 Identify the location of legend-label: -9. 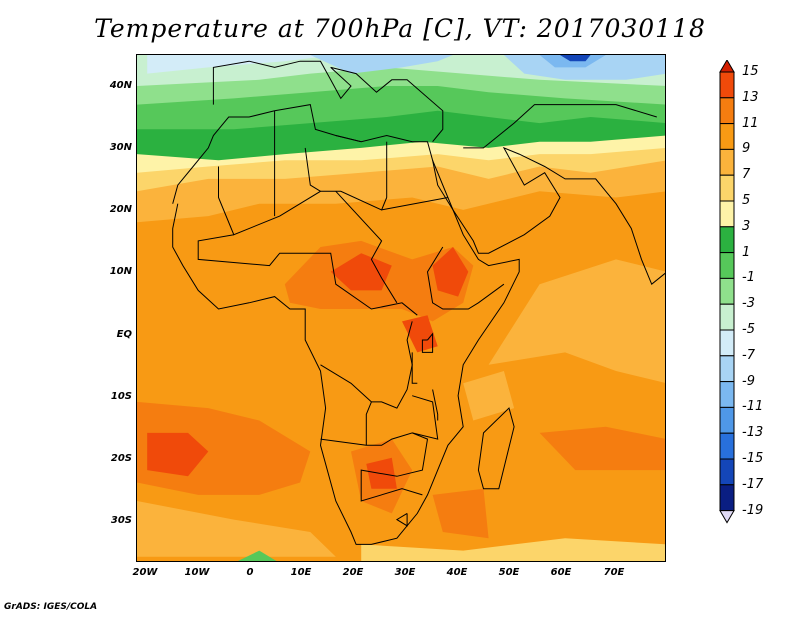
(748, 381).